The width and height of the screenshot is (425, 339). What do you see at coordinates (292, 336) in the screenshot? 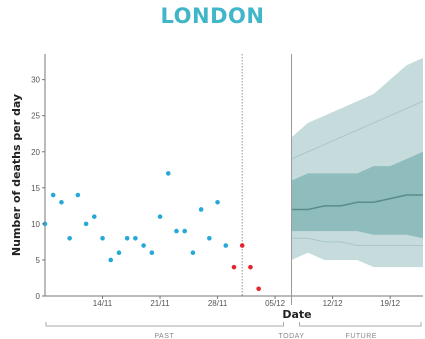
I see `today-label: TODAY` at bounding box center [292, 336].